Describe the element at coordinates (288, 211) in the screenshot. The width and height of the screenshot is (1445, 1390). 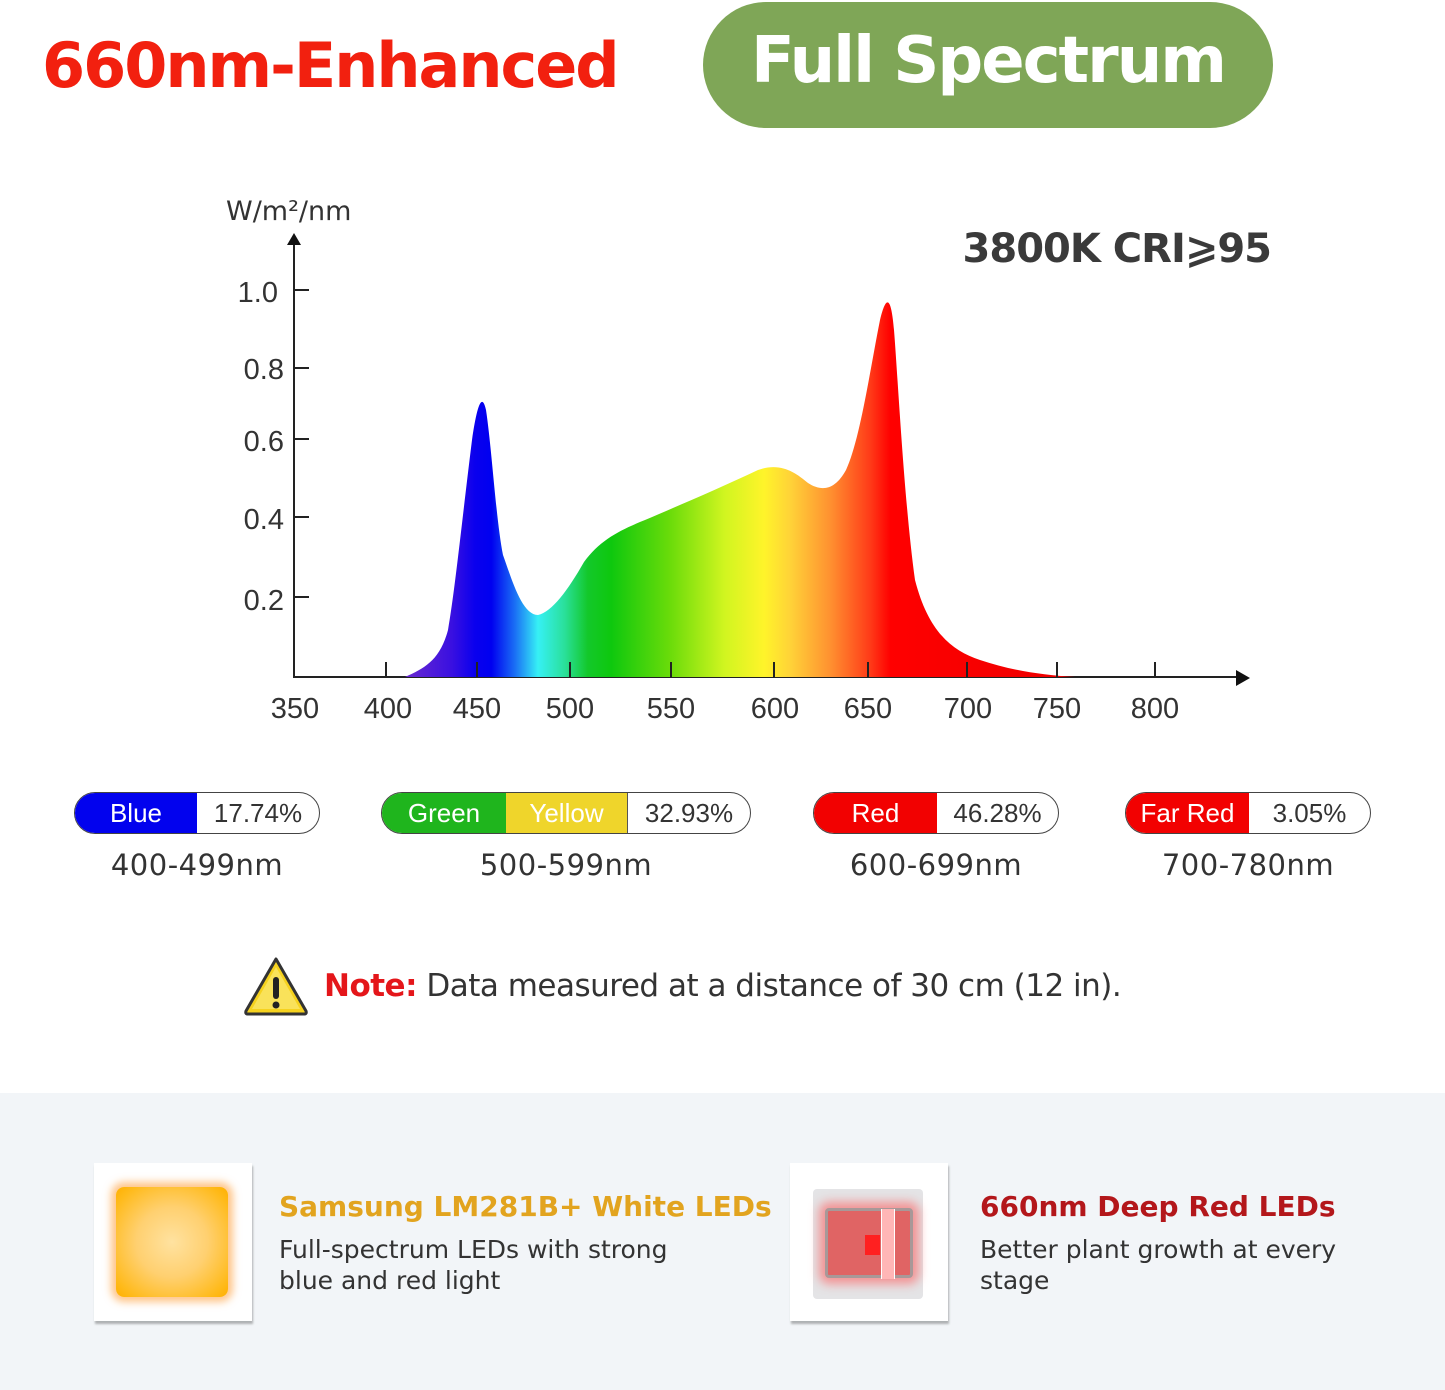
I see `y-axis-unit-label: W/m²/nm` at that location.